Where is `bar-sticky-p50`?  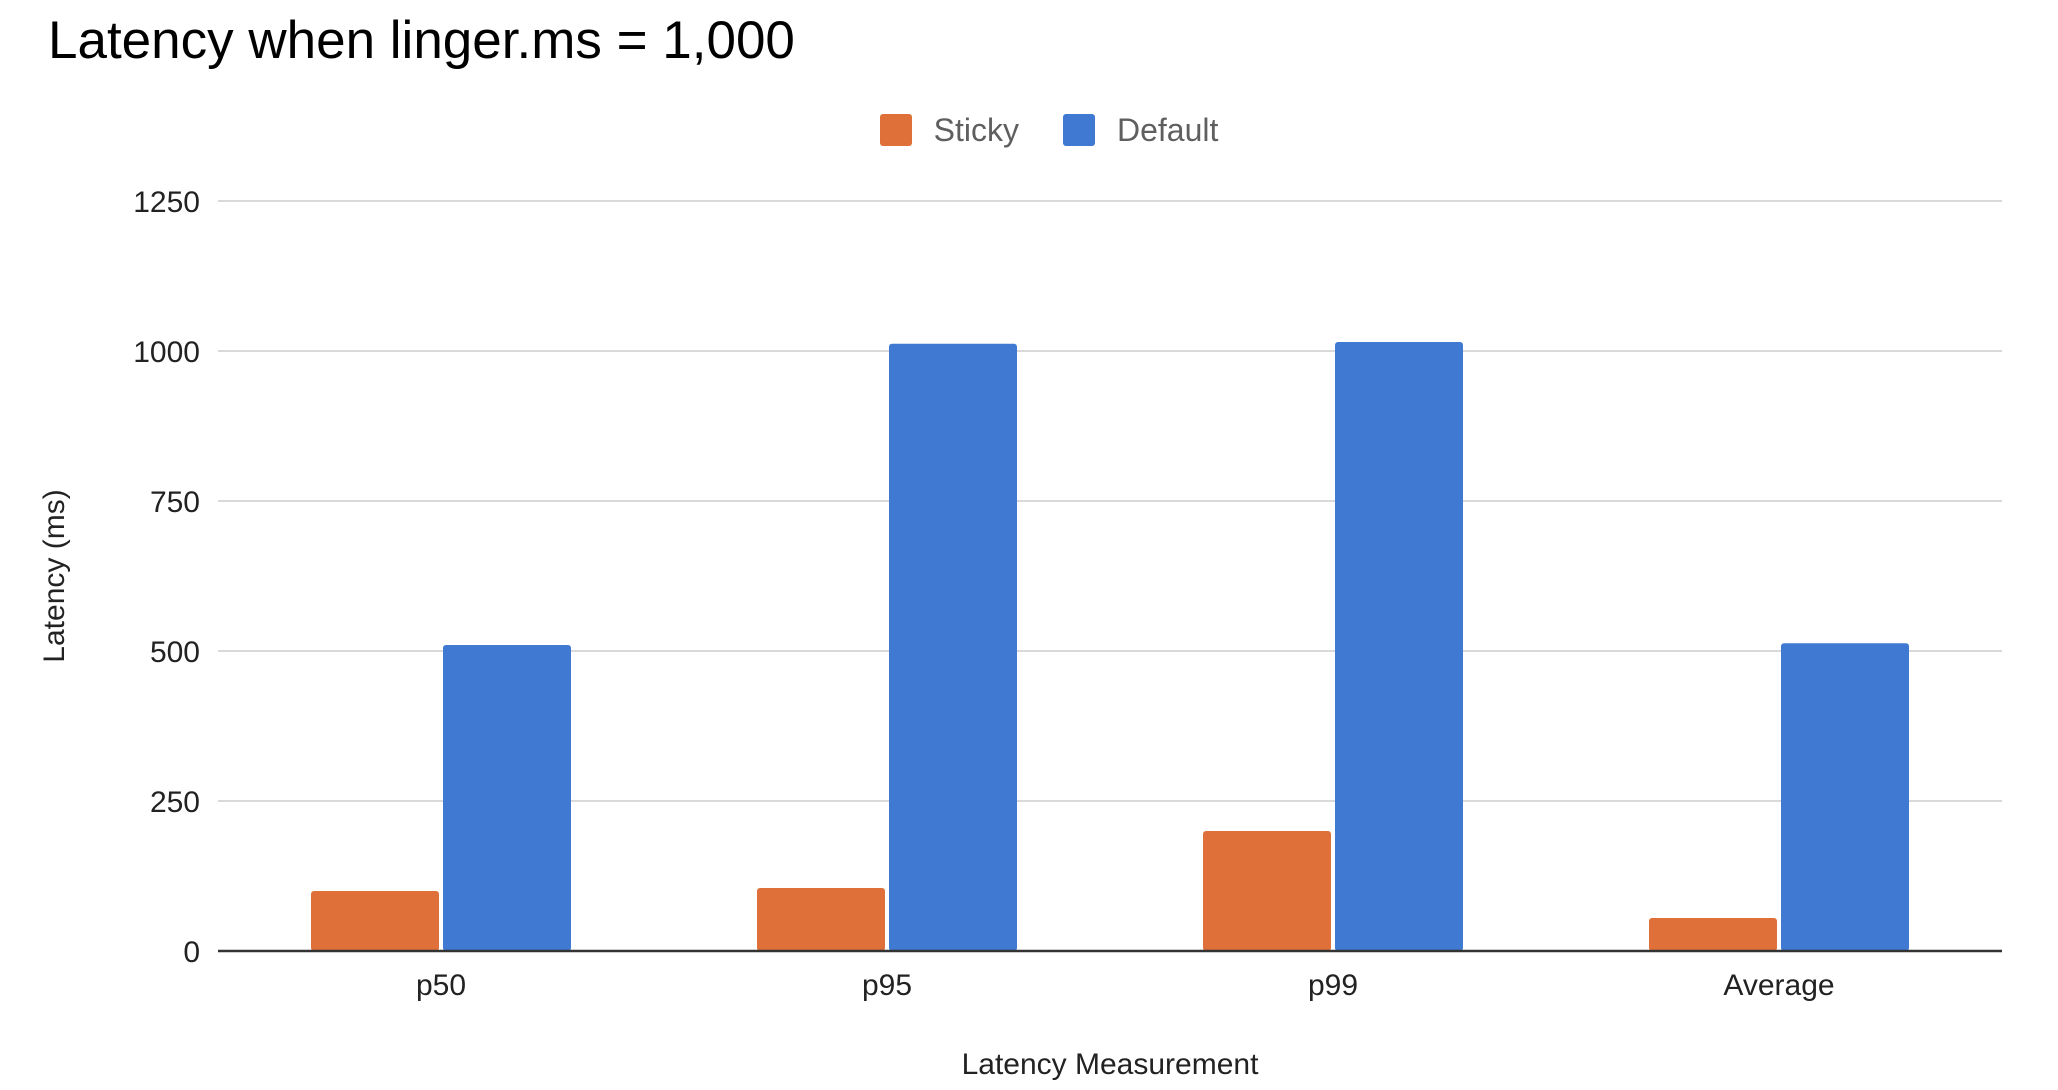 bar-sticky-p50 is located at coordinates (375, 921).